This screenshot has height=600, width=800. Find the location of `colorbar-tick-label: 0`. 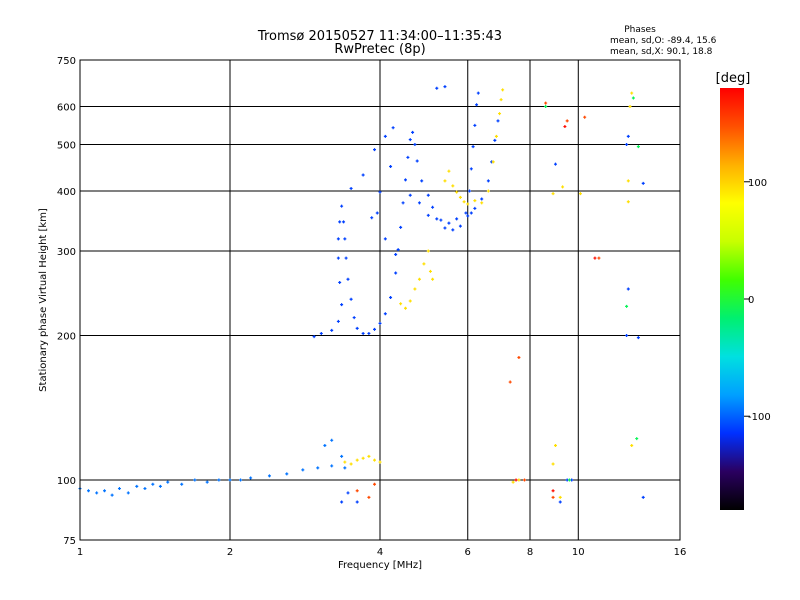

colorbar-tick-label: 0 is located at coordinates (751, 300).